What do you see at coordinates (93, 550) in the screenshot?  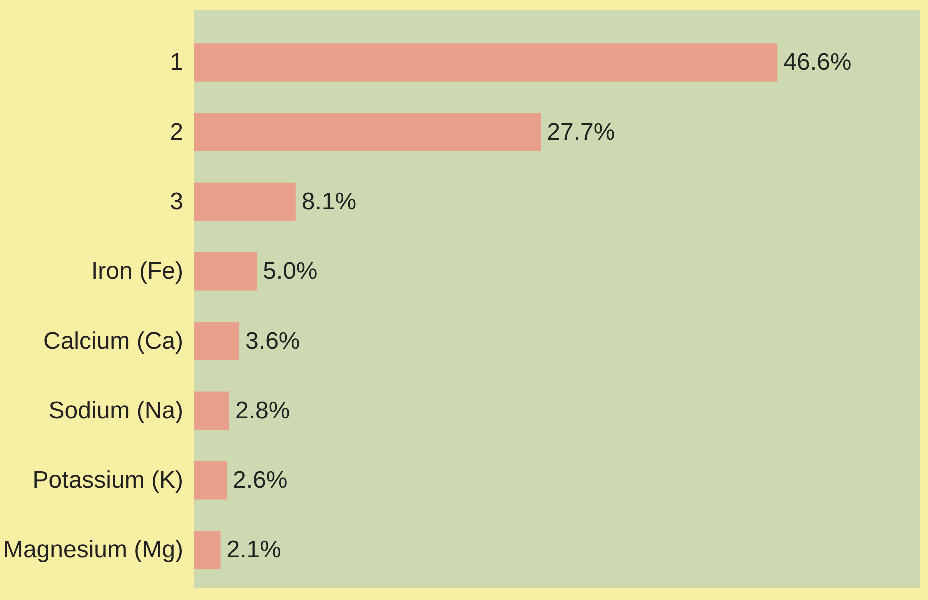 I see `y-tick-label: Magnesium (Mg)` at bounding box center [93, 550].